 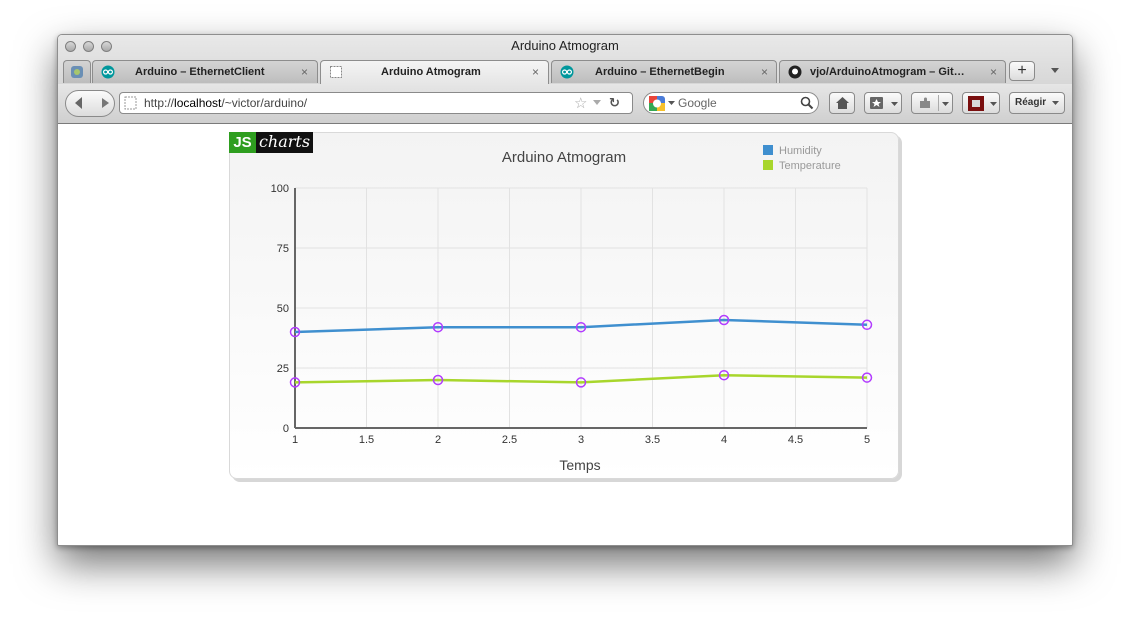 I want to click on x-tick-label: 3.5, so click(x=652, y=440).